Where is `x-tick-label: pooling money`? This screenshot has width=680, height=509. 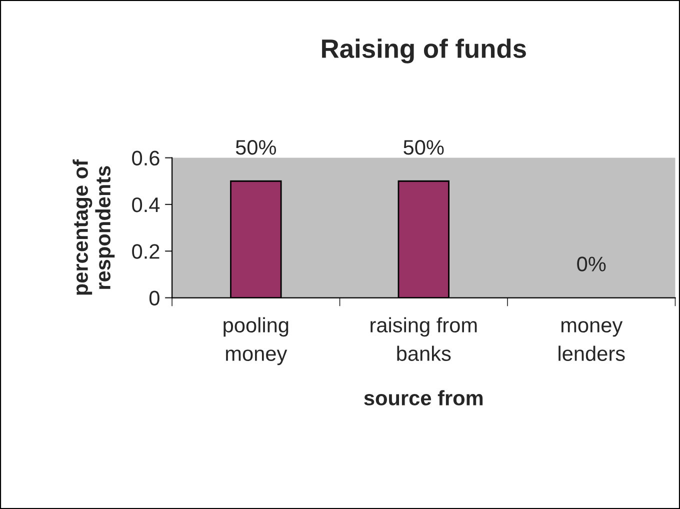 x-tick-label: pooling money is located at coordinates (256, 341).